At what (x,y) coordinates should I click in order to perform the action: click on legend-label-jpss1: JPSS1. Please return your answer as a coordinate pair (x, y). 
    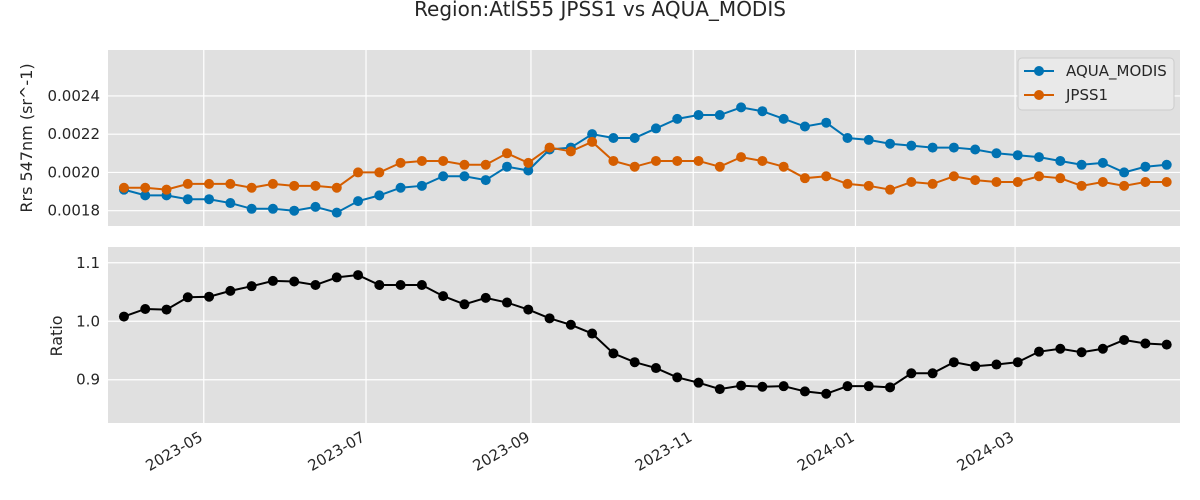
    Looking at the image, I should click on (1086, 95).